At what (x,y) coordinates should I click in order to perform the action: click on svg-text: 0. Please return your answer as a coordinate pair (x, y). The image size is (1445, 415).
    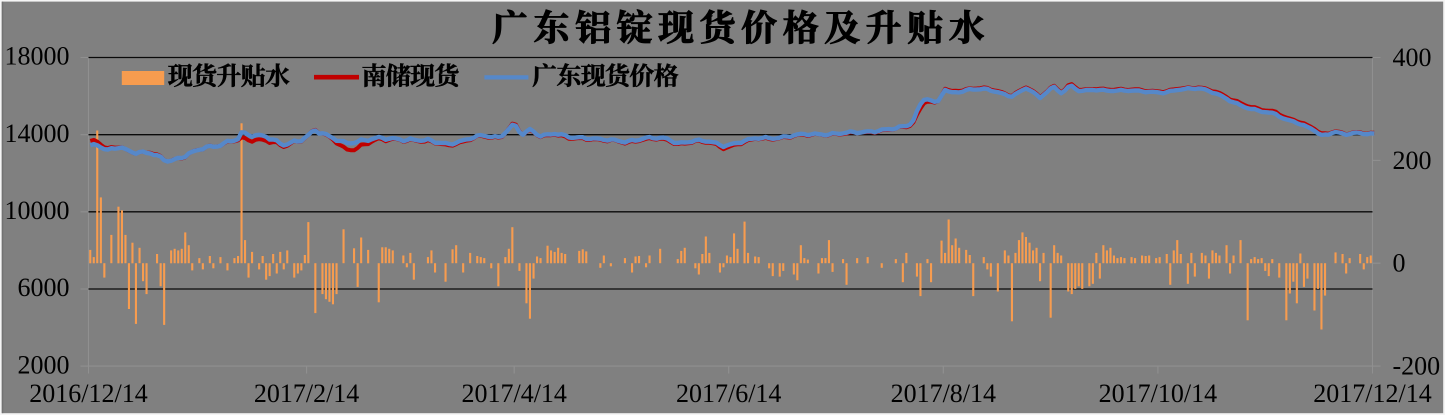
    Looking at the image, I should click on (1399, 263).